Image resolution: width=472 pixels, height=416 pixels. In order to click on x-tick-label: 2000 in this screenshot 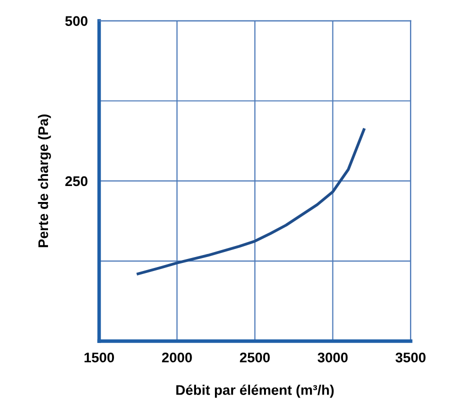, I will do `click(177, 357)`.